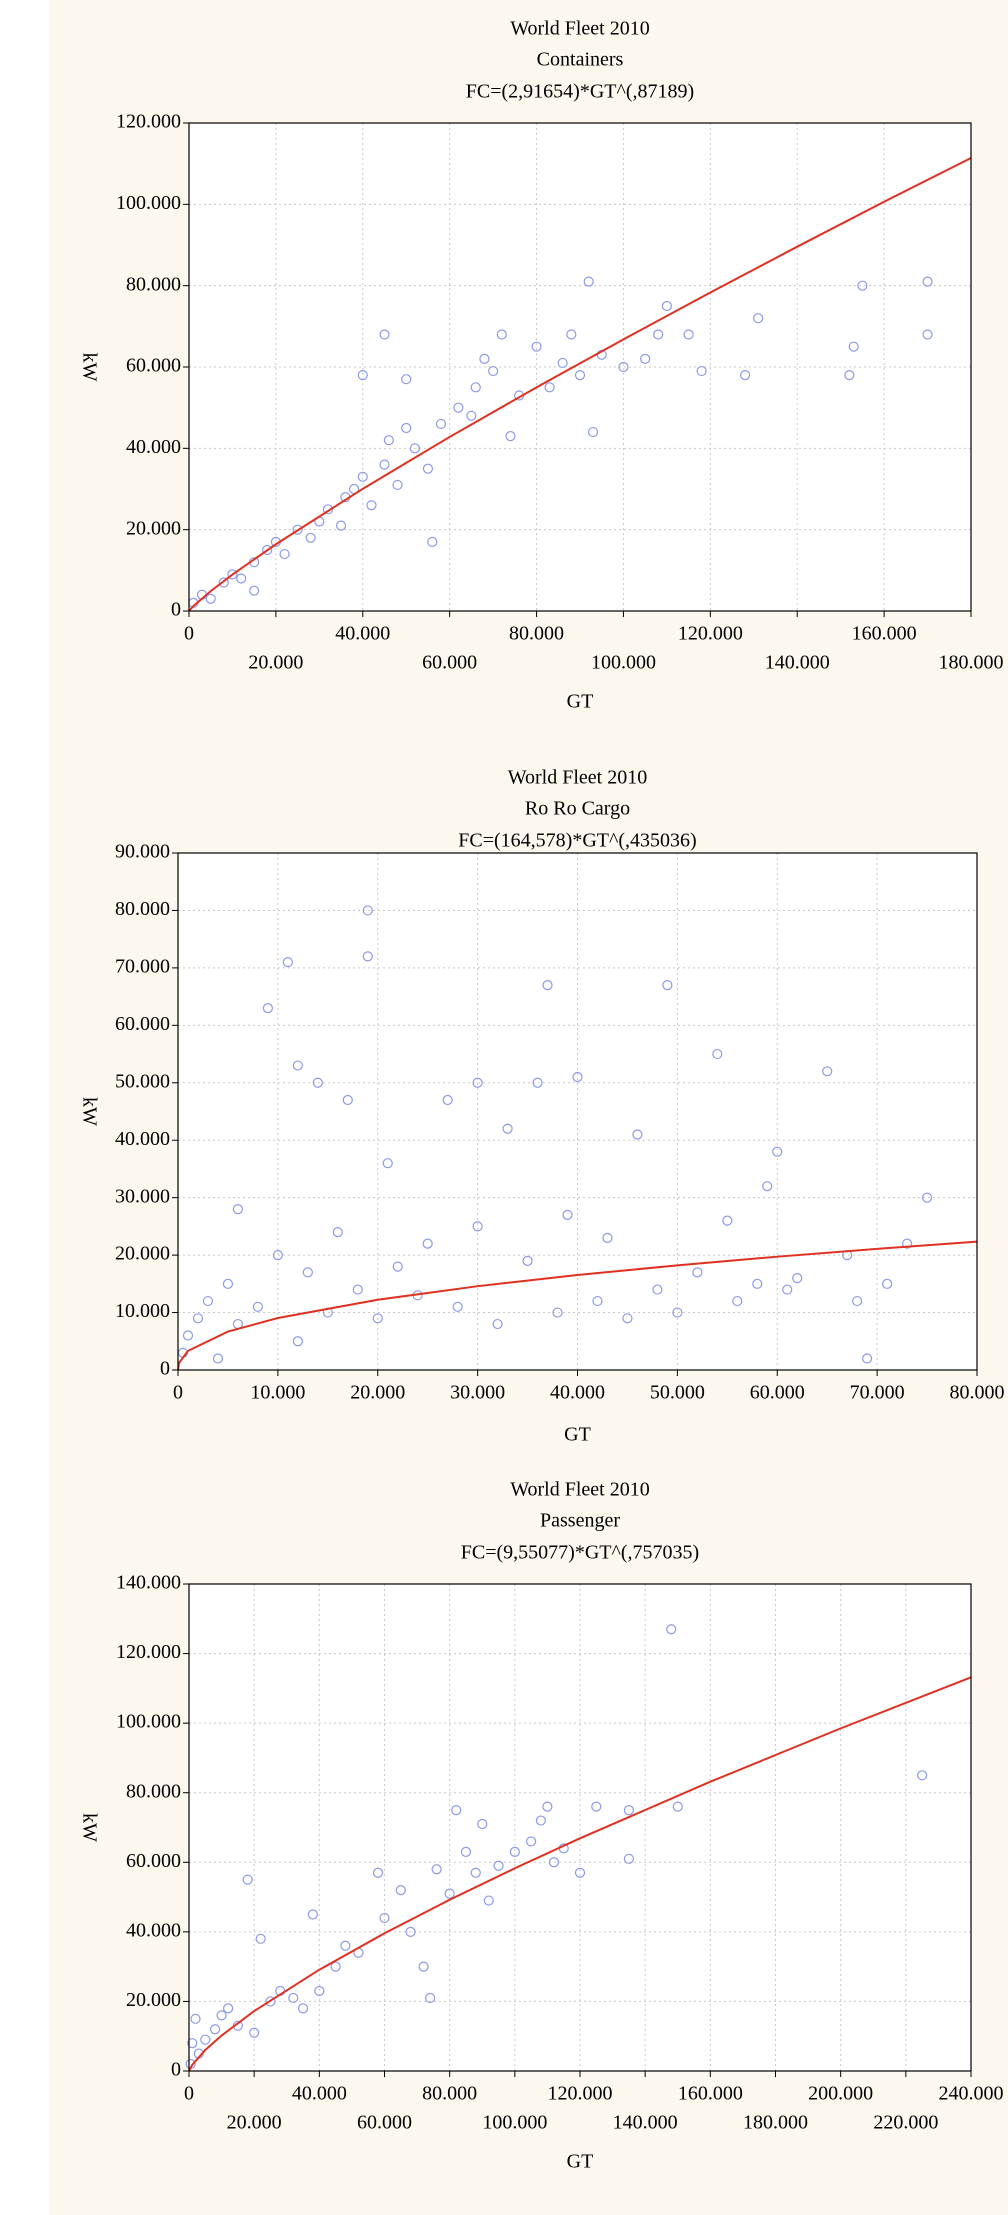 The width and height of the screenshot is (1008, 2215). I want to click on y-tick-label: 140.000, so click(148, 1583).